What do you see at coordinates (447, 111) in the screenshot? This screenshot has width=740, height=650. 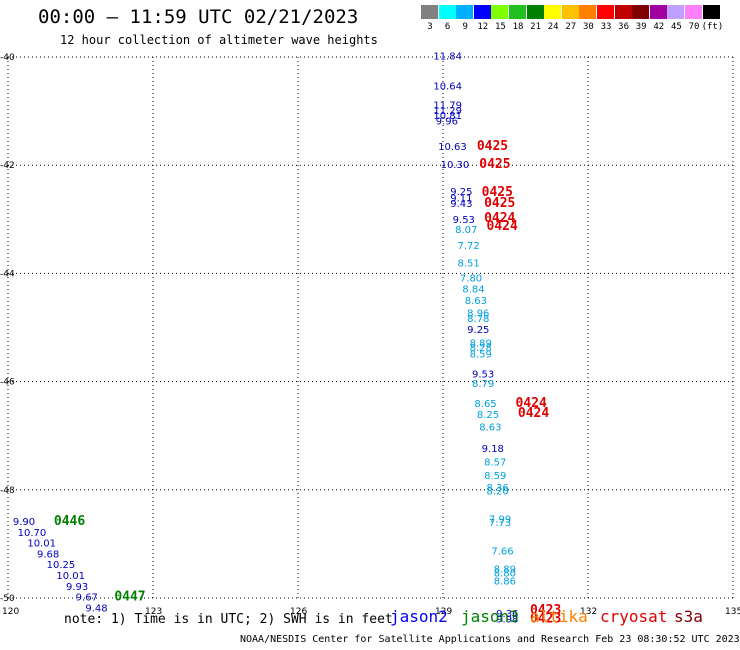 I see `wave-height-value: 11.29` at bounding box center [447, 111].